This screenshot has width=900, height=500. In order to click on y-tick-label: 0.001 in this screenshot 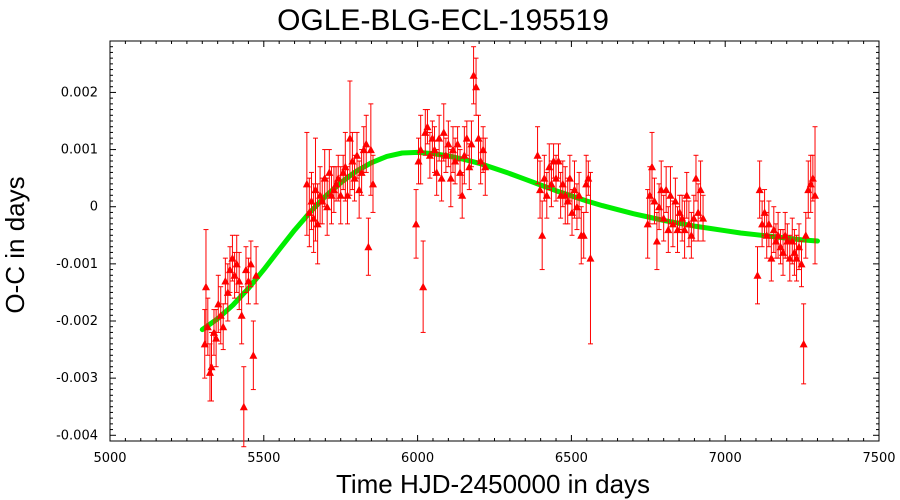, I will do `click(79, 150)`.